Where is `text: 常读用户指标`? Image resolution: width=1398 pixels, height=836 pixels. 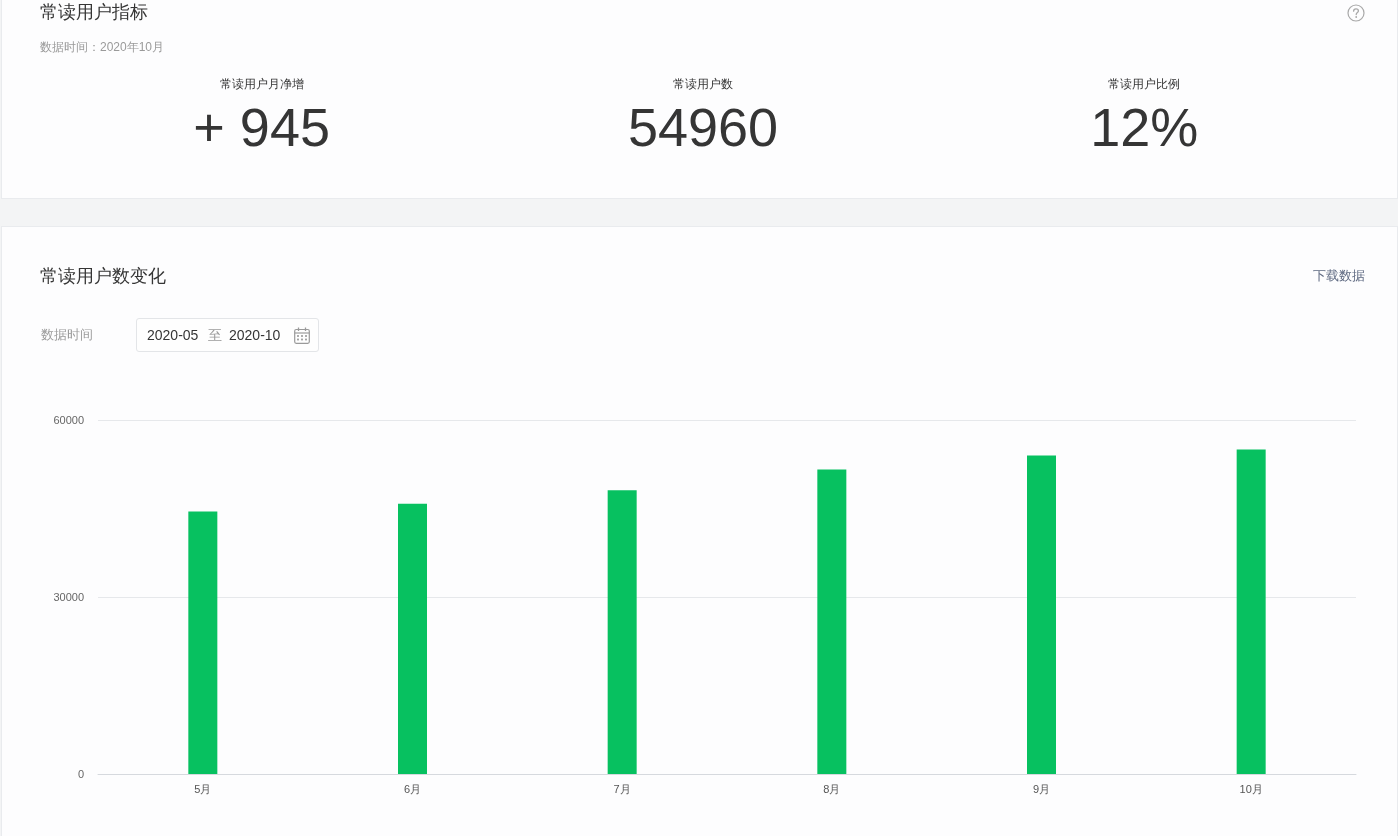
text: 常读用户指标 is located at coordinates (94, 12).